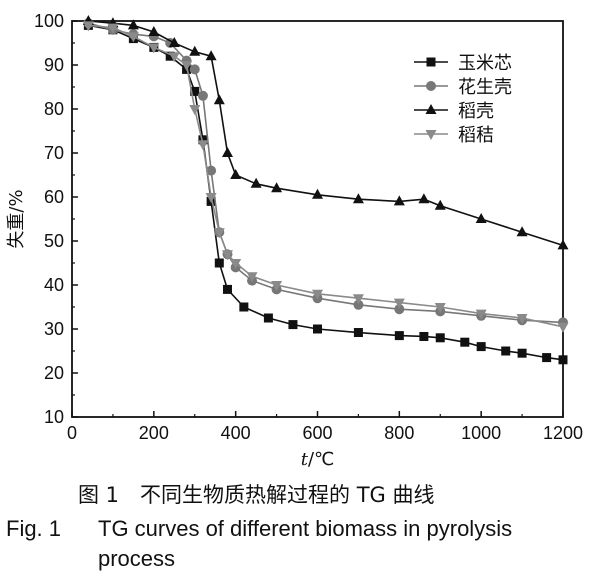 This screenshot has height=578, width=600. I want to click on y-axis-label: 失重/%, so click(16, 218).